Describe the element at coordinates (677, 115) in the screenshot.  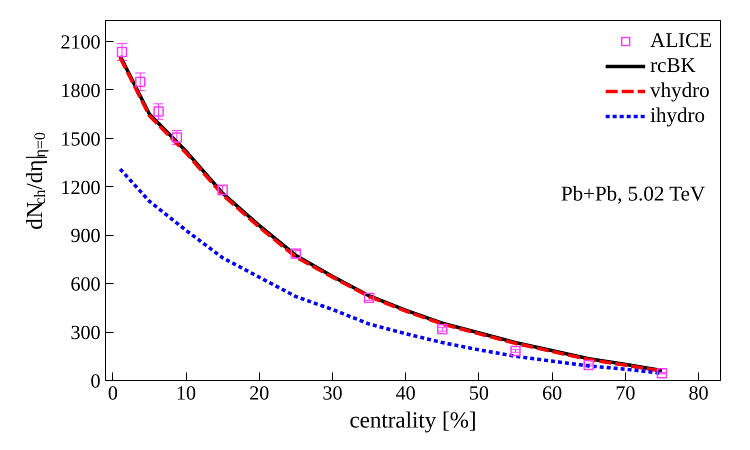
I see `legend-label: ihydro` at that location.